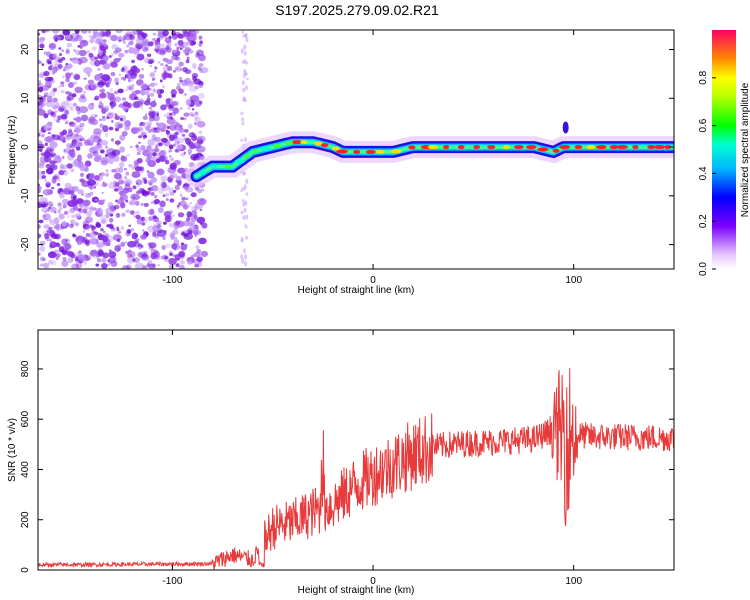  Describe the element at coordinates (429, 154) in the screenshot. I see `spectrogram-ridge` at that location.